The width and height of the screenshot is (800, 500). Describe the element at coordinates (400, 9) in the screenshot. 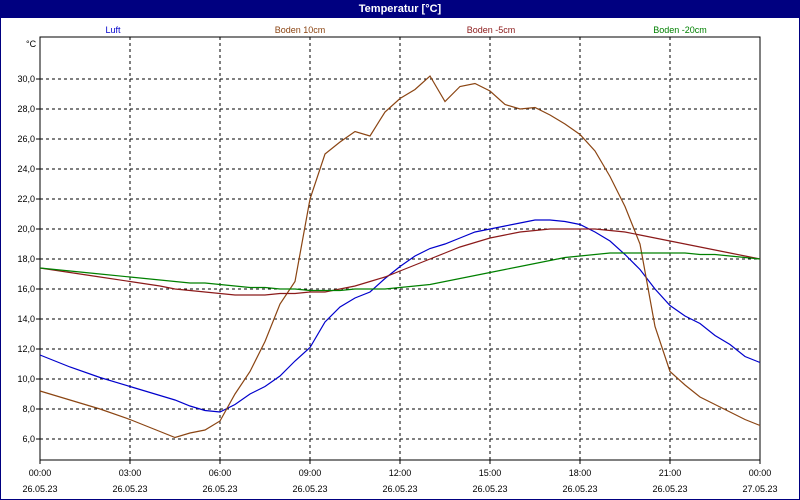

I see `window-title: Temperatur [°C]` at that location.